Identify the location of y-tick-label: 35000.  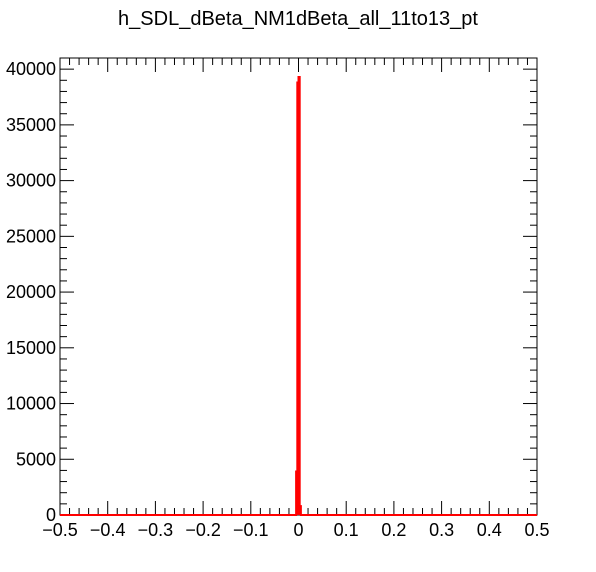
(31, 125).